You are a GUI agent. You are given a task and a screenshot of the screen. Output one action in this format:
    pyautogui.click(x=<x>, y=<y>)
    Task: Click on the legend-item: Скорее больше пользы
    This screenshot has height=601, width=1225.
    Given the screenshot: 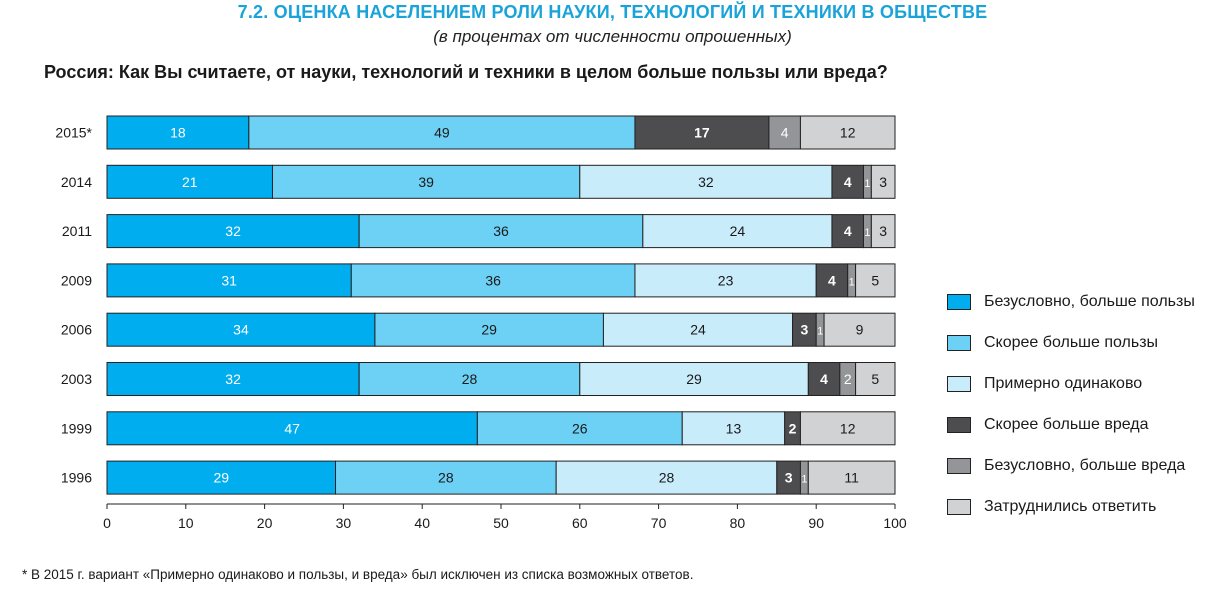 What is the action you would take?
    pyautogui.click(x=1071, y=342)
    